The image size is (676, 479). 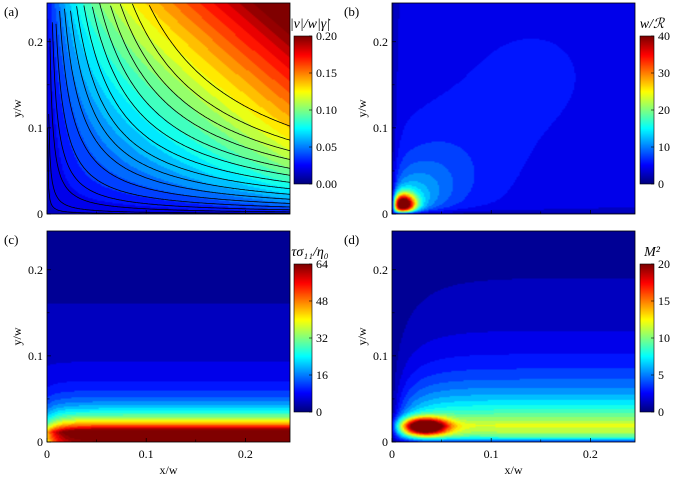 I want to click on colorbar-tick-label: 16, so click(x=322, y=375).